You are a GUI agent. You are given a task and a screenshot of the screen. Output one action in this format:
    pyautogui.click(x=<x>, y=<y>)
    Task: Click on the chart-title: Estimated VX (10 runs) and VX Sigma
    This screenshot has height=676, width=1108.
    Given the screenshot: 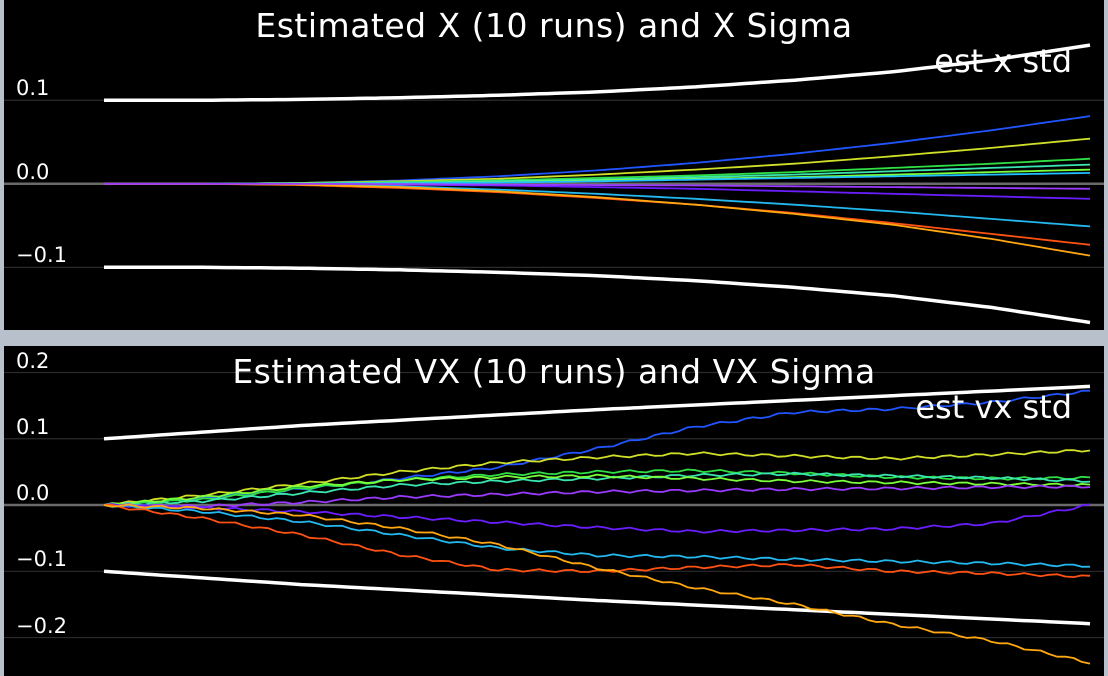 What is the action you would take?
    pyautogui.click(x=554, y=371)
    